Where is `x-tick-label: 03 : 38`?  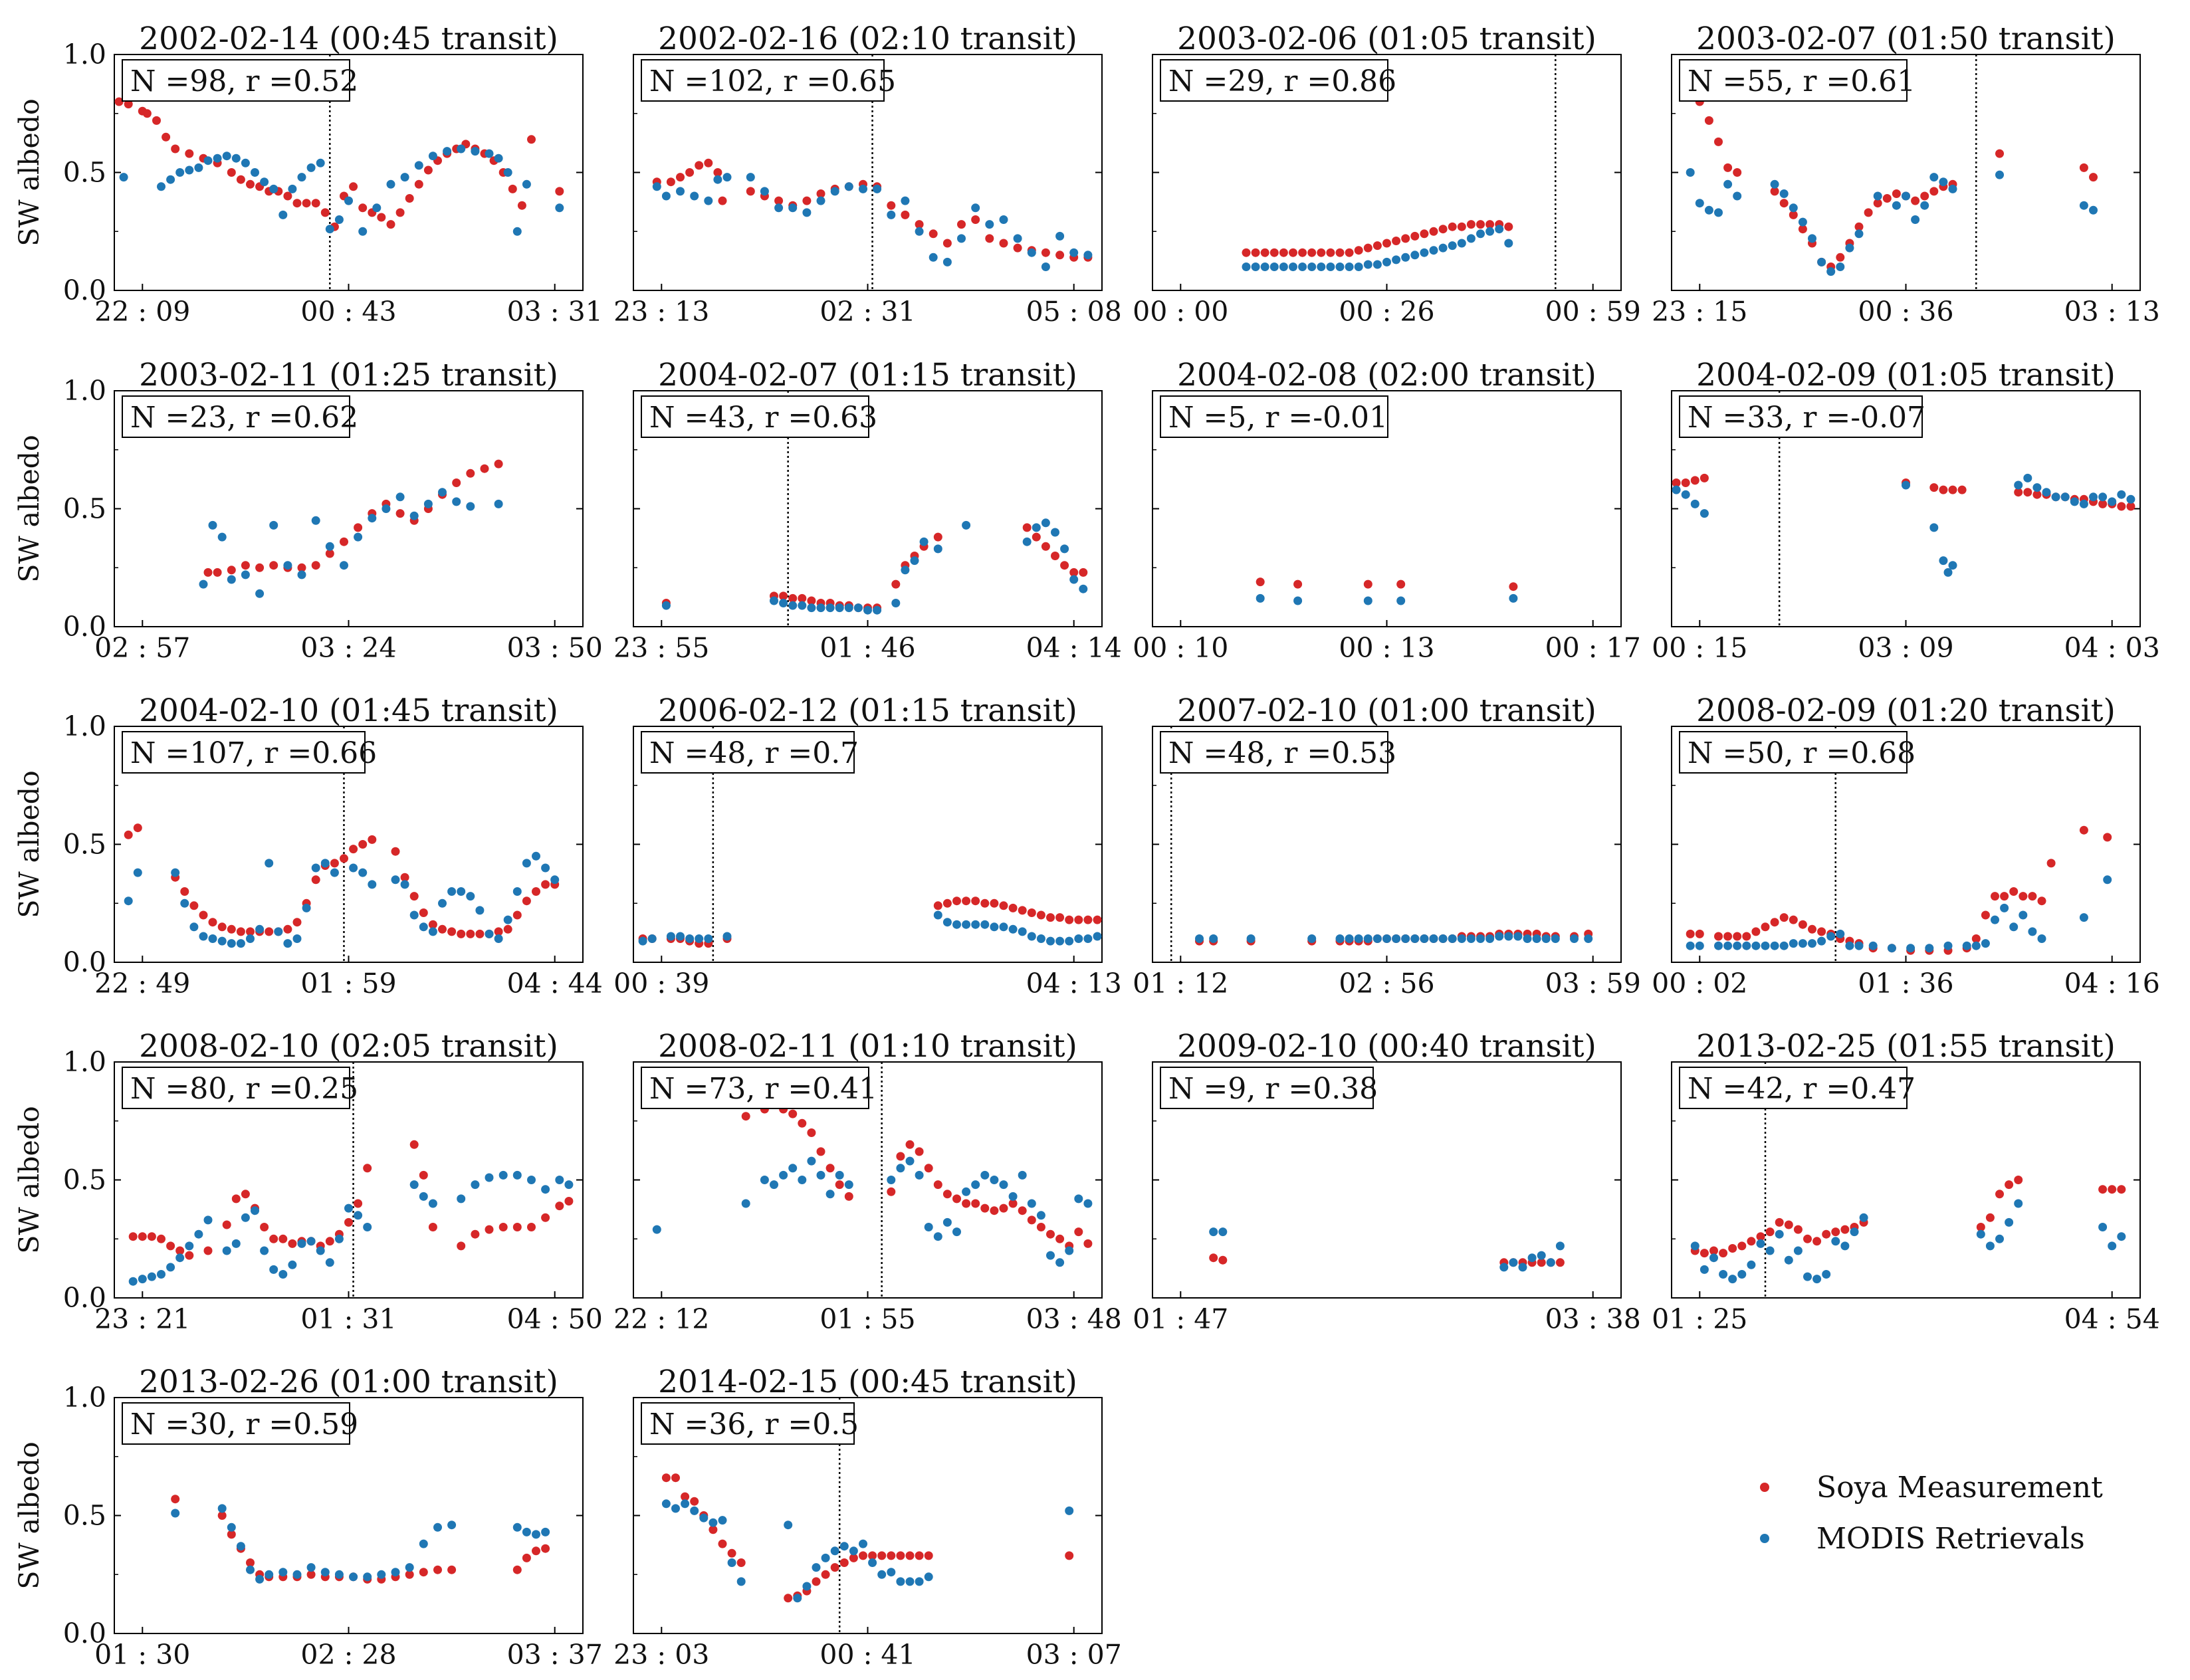 x-tick-label: 03 : 38 is located at coordinates (1593, 1319).